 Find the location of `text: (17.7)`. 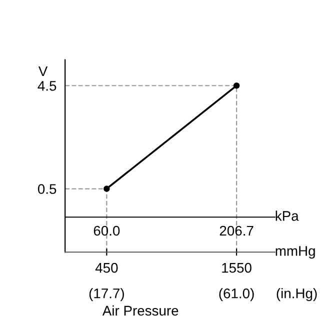

text: (17.7) is located at coordinates (106, 295).